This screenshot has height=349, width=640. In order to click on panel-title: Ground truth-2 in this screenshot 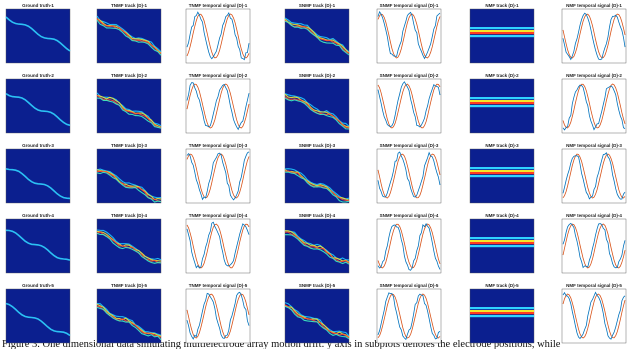, I will do `click(38, 75)`.